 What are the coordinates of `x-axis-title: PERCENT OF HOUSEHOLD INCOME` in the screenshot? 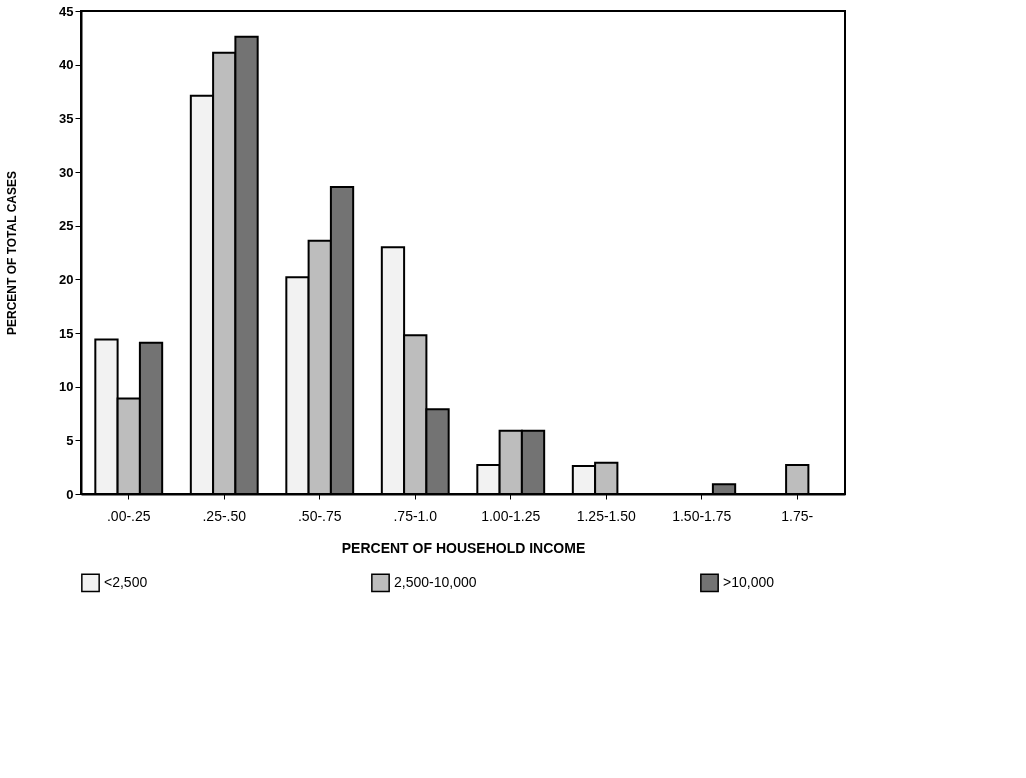 It's located at (463, 547).